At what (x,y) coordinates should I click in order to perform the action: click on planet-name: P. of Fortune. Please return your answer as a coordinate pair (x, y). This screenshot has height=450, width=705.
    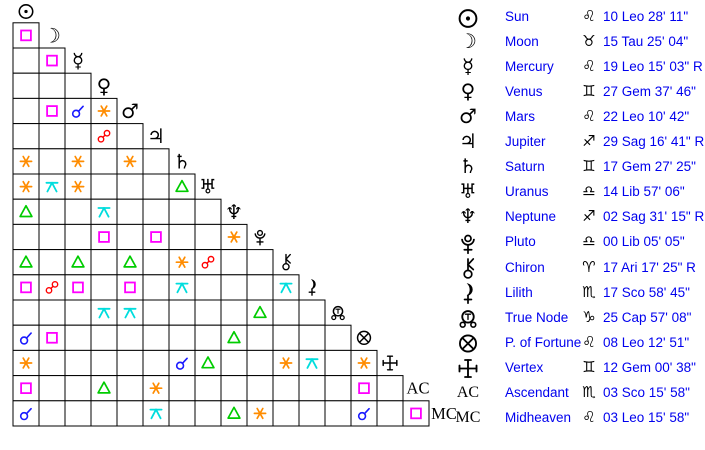
    Looking at the image, I should click on (543, 342).